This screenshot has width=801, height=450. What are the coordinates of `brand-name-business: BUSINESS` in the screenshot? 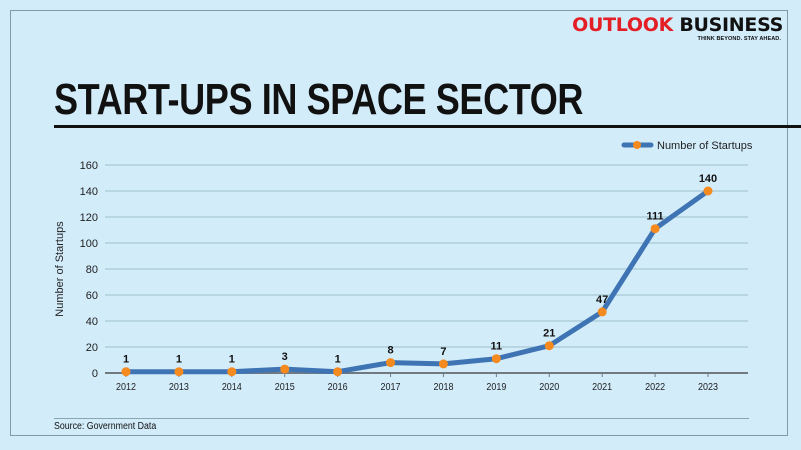 It's located at (731, 25).